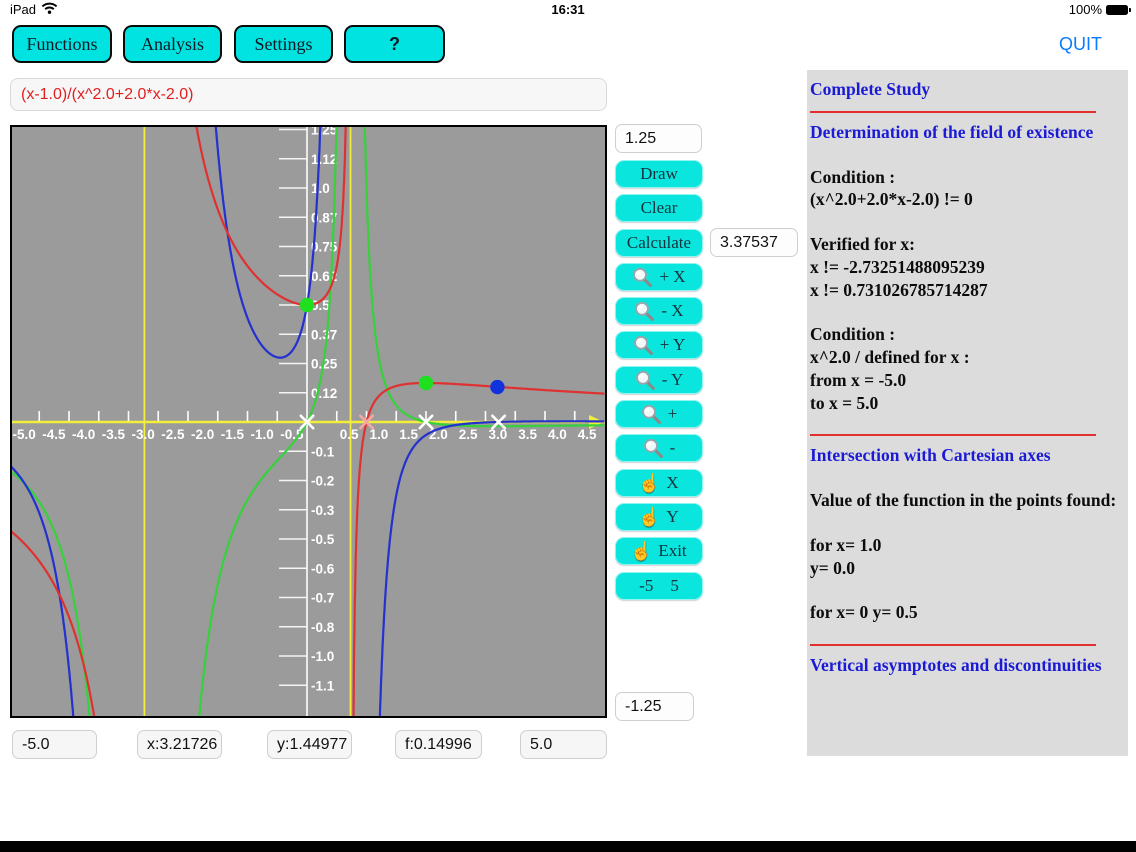  Describe the element at coordinates (379, 434) in the screenshot. I see `x-tick-label: 1.0` at that location.